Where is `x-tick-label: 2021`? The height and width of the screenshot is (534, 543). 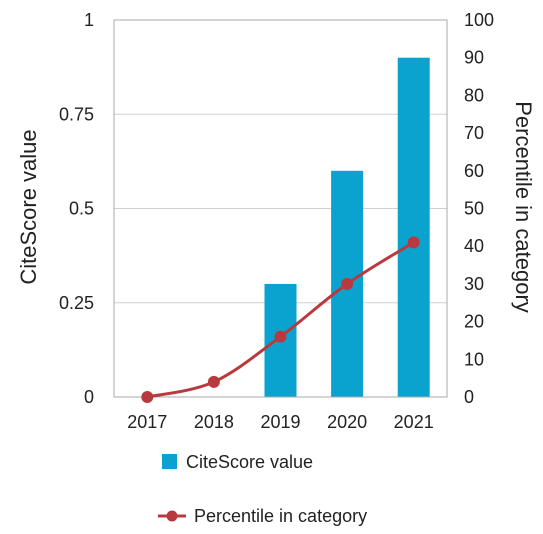
x-tick-label: 2021 is located at coordinates (414, 422).